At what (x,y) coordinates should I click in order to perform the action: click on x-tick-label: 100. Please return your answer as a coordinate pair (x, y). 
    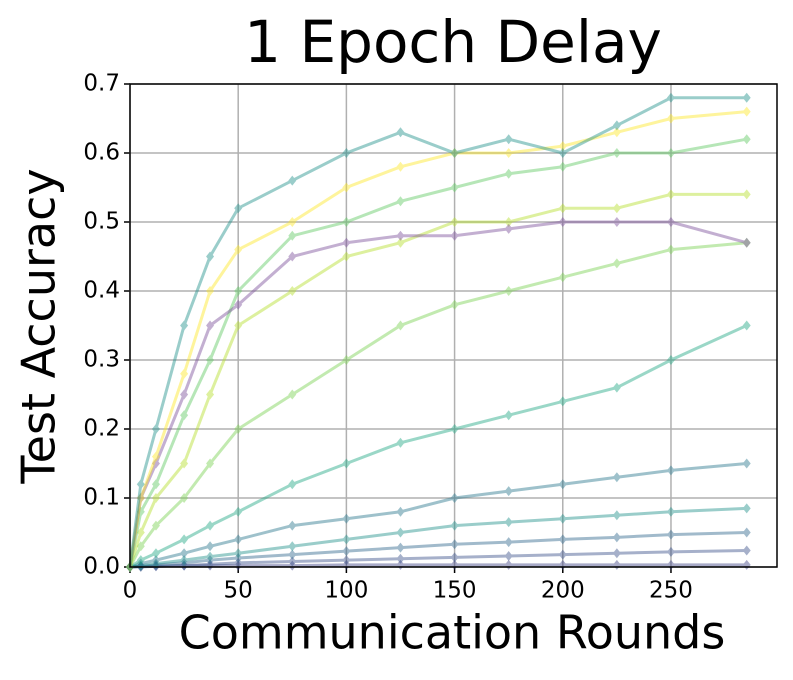
    Looking at the image, I should click on (346, 591).